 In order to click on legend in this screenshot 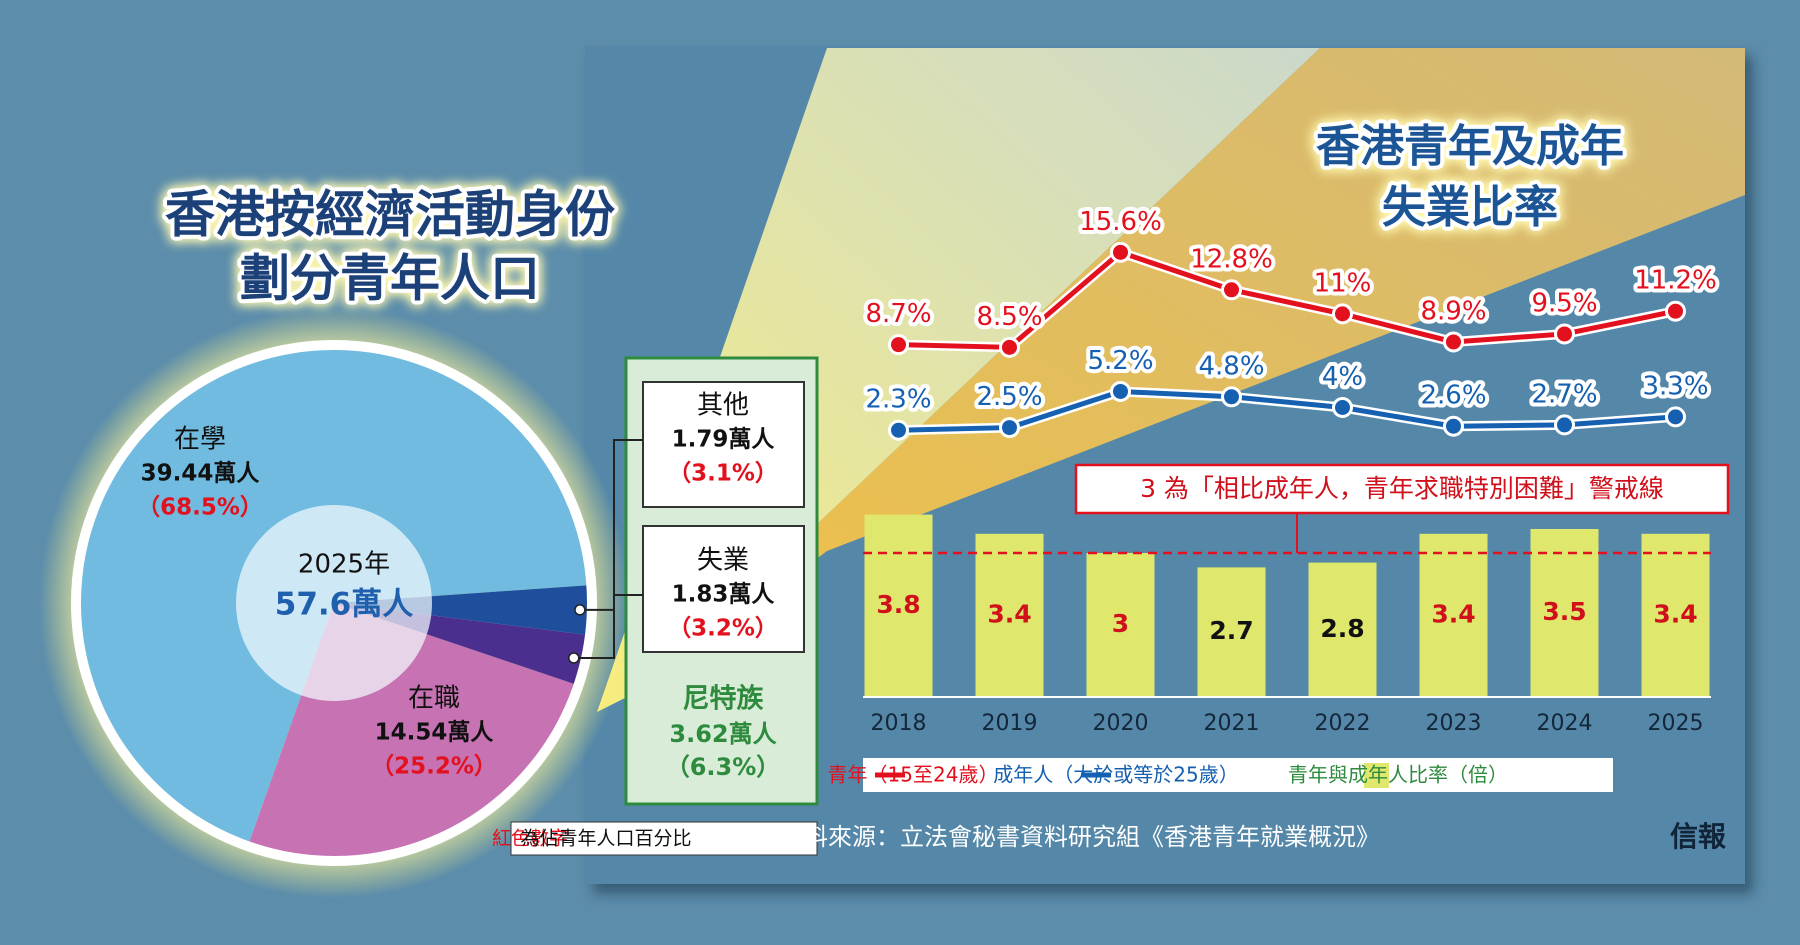, I will do `click(1238, 775)`.